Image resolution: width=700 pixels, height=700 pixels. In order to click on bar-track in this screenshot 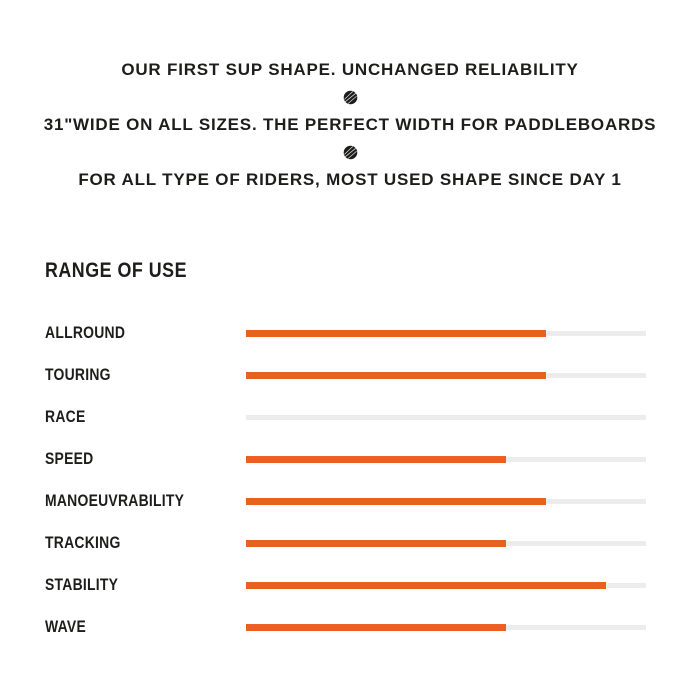, I will do `click(446, 417)`.